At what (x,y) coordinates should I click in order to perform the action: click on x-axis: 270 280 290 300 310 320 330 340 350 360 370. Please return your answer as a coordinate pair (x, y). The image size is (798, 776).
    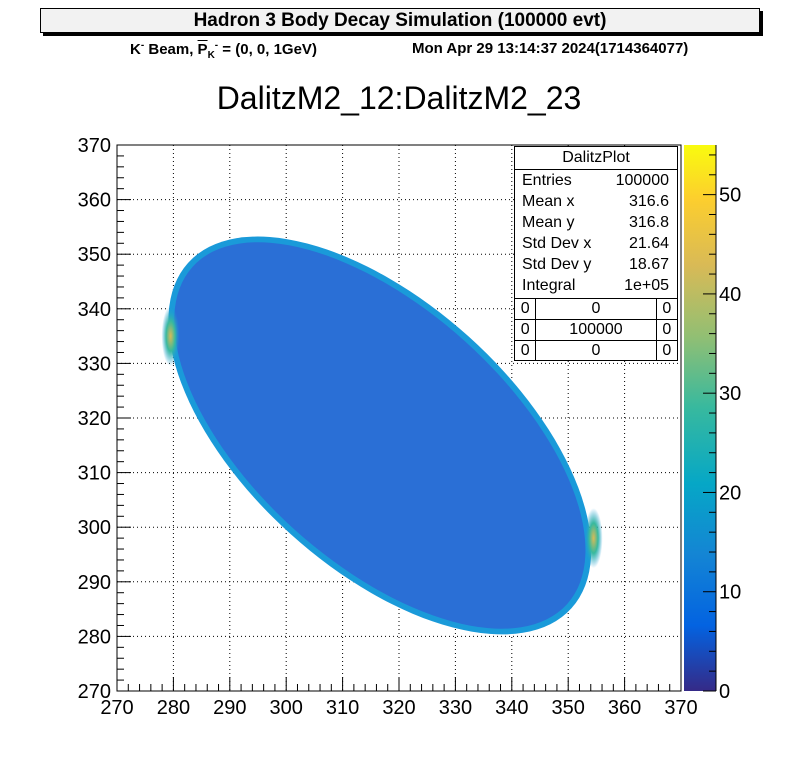
    Looking at the image, I should click on (399, 698).